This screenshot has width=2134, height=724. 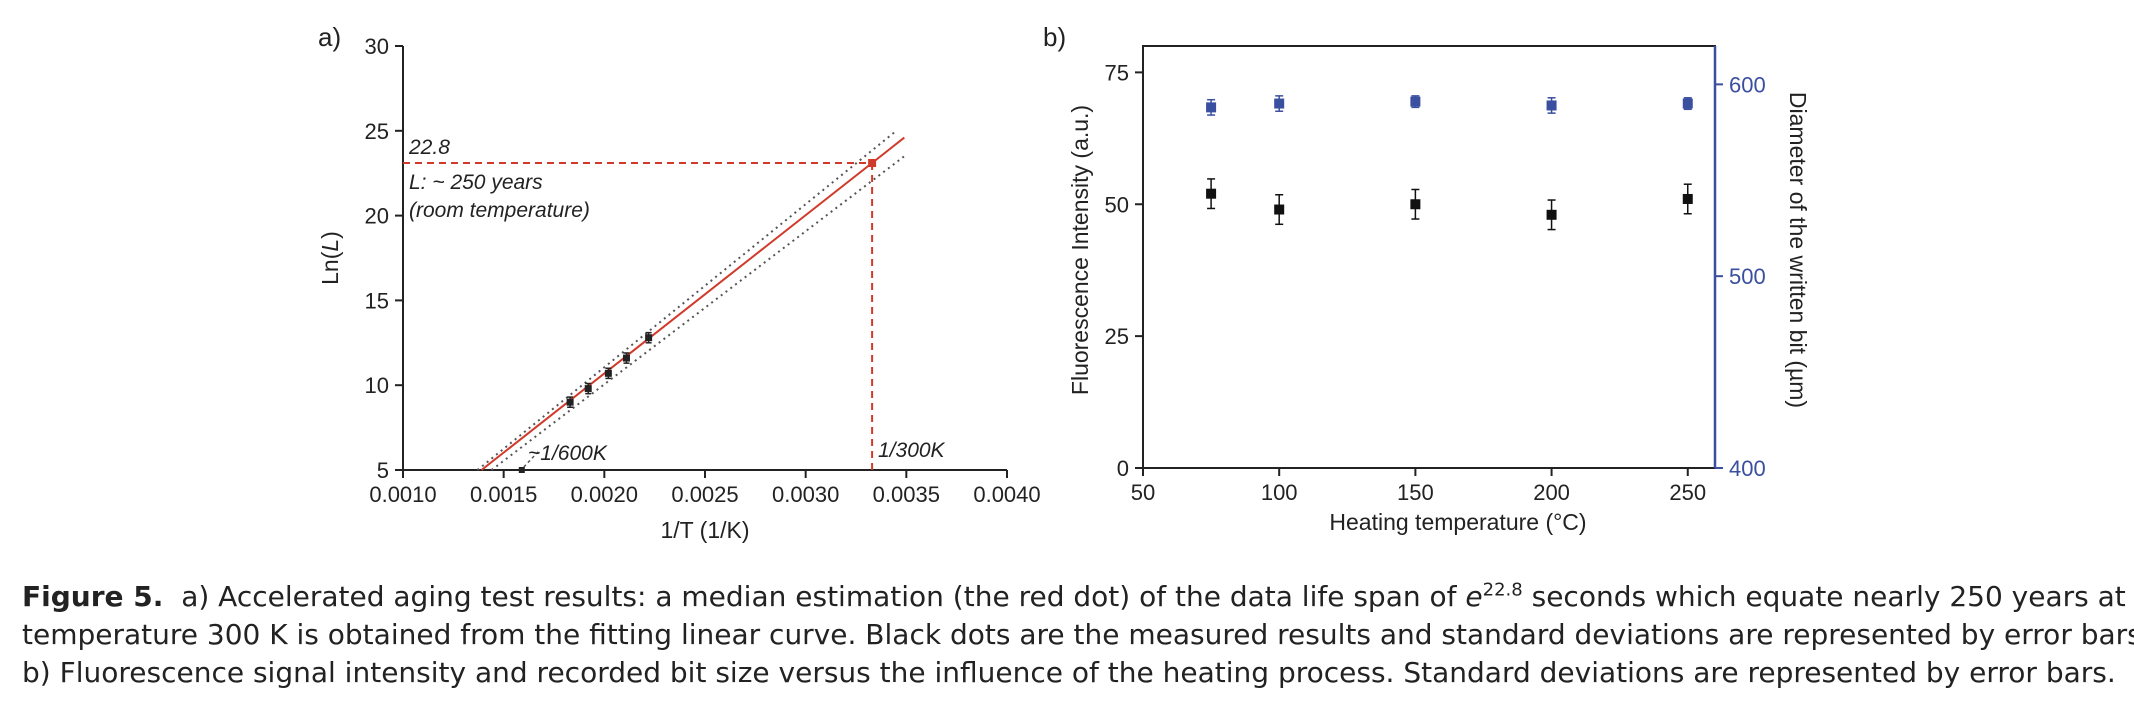 What do you see at coordinates (402, 494) in the screenshot?
I see `a-x-tick-label: 0.0010` at bounding box center [402, 494].